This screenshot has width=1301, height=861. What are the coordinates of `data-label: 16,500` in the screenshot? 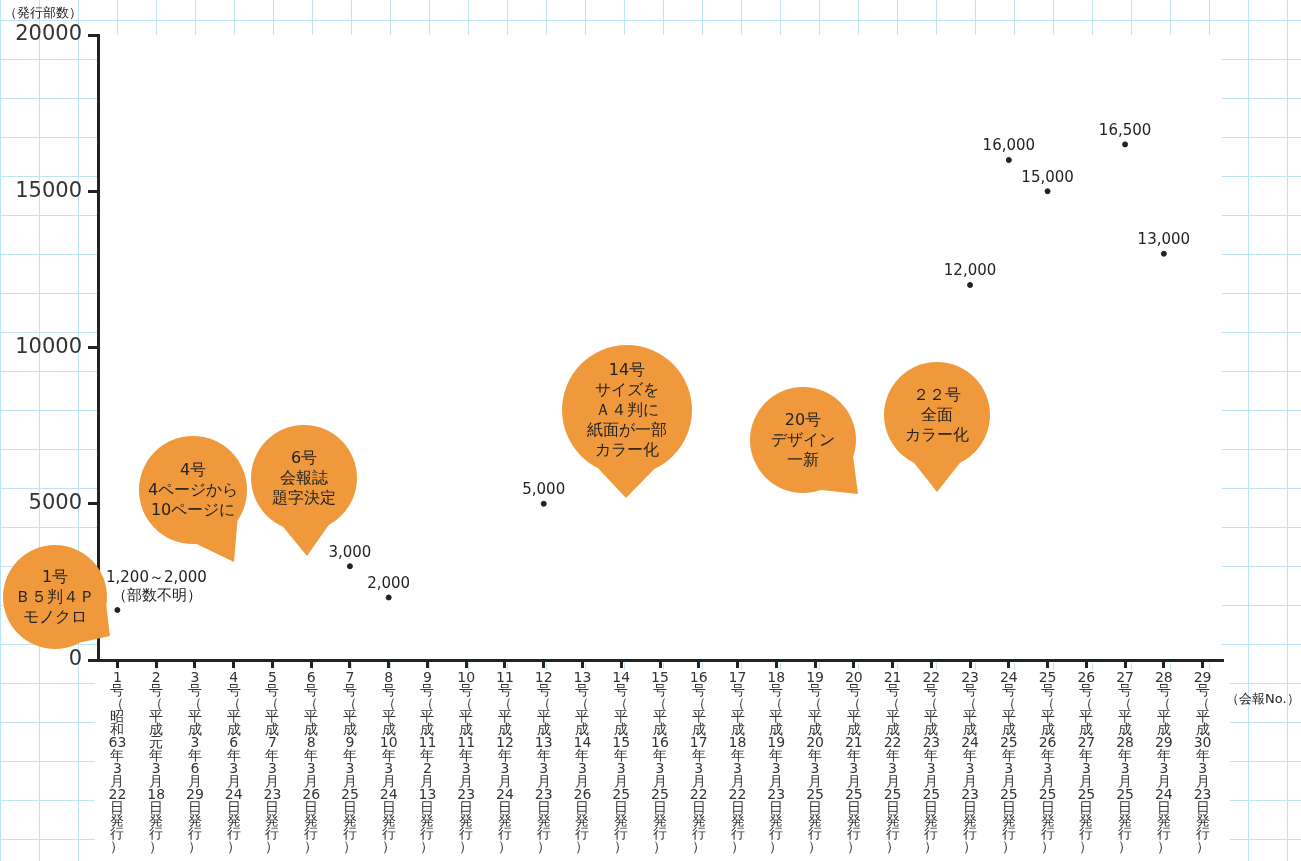 It's located at (1125, 129).